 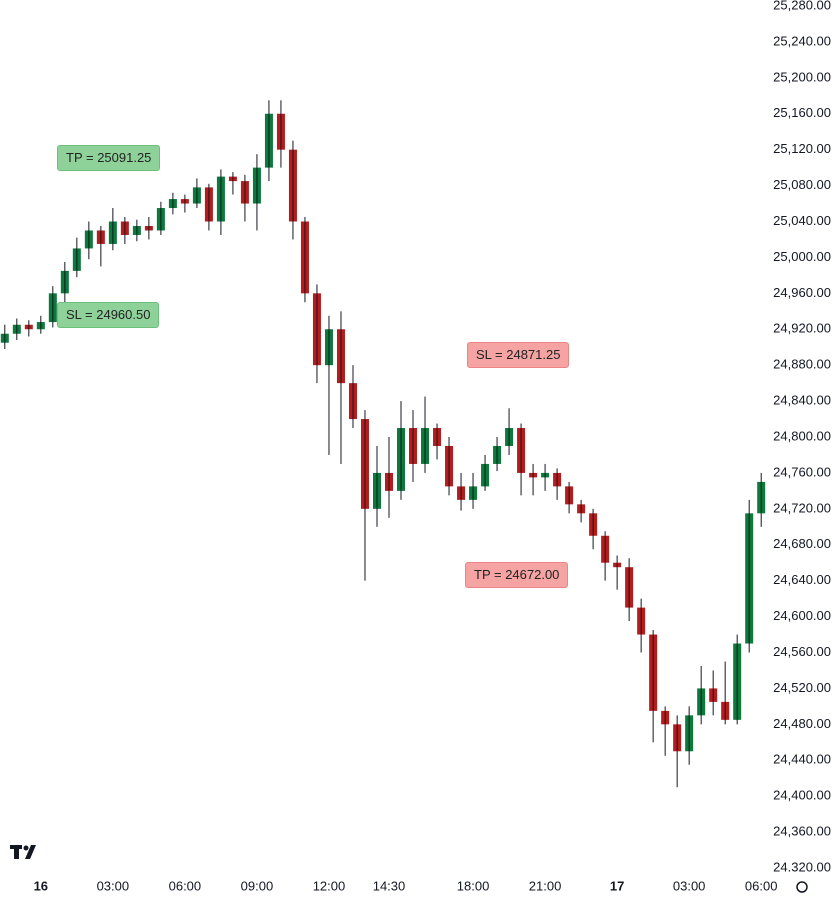 What do you see at coordinates (108, 315) in the screenshot?
I see `annotation: SL = 24960.50` at bounding box center [108, 315].